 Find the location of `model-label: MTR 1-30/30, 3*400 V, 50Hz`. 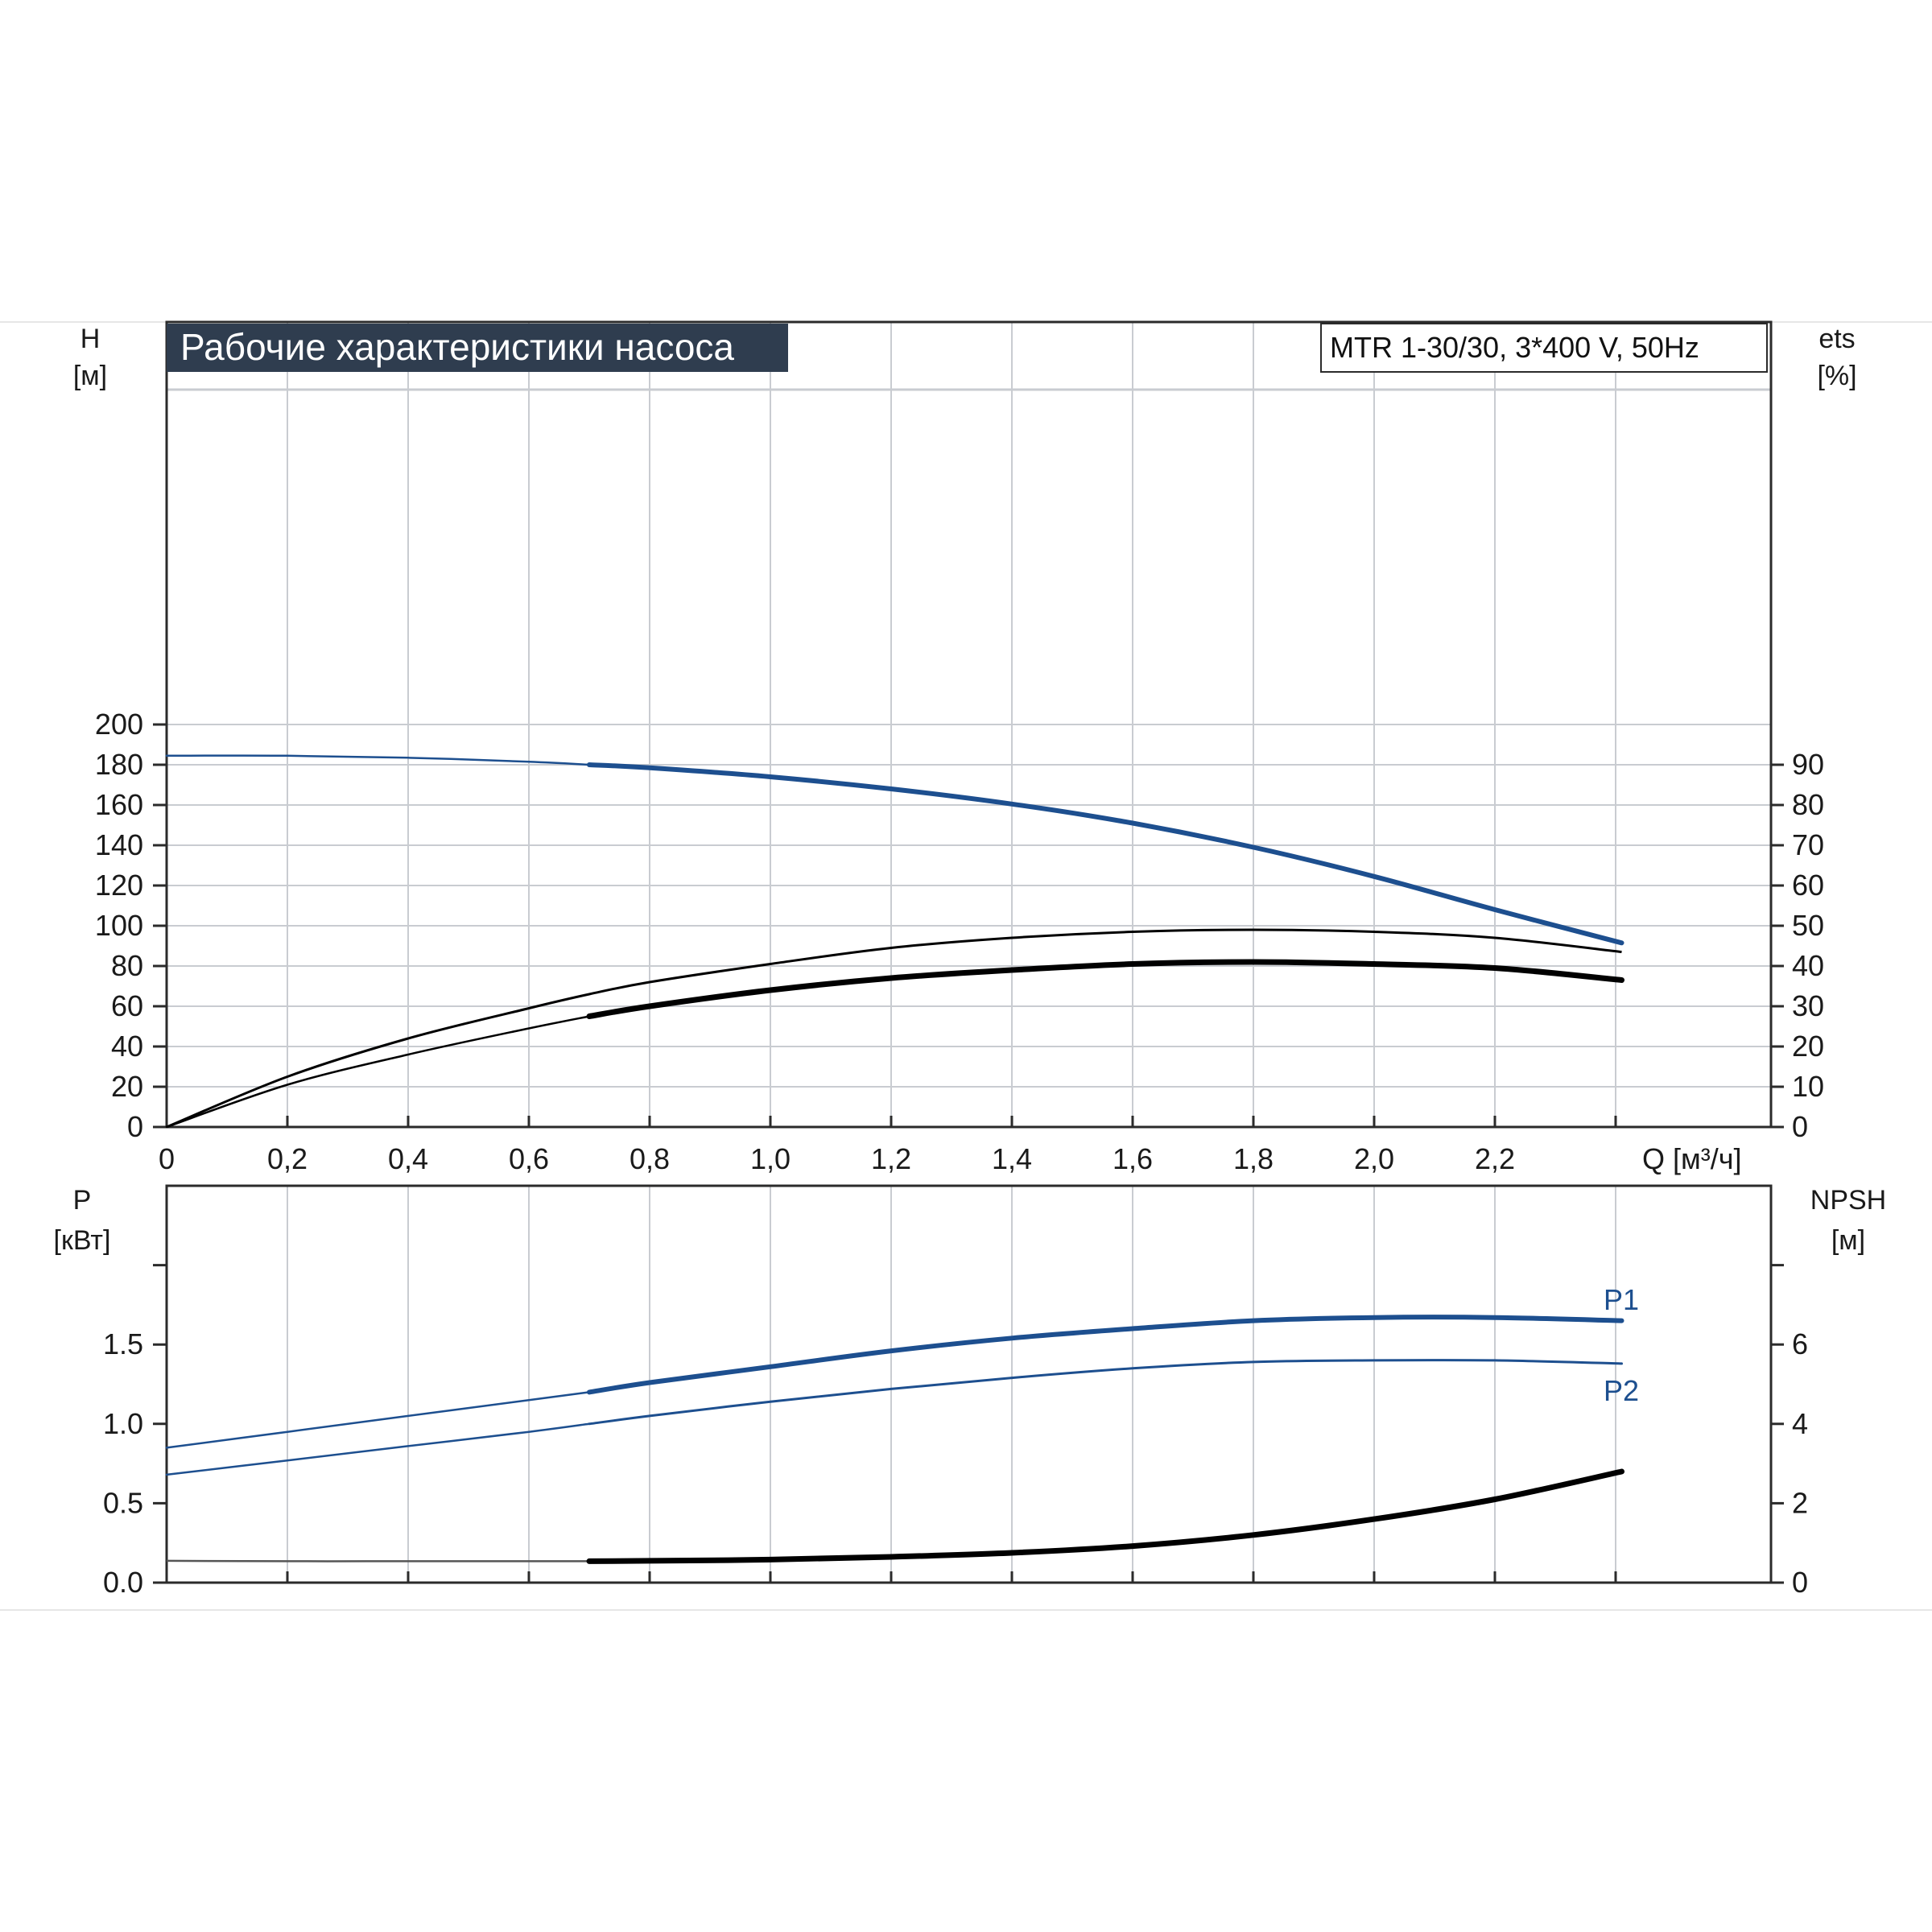

model-label: MTR 1-30/30, 3*400 V, 50Hz is located at coordinates (1514, 347).